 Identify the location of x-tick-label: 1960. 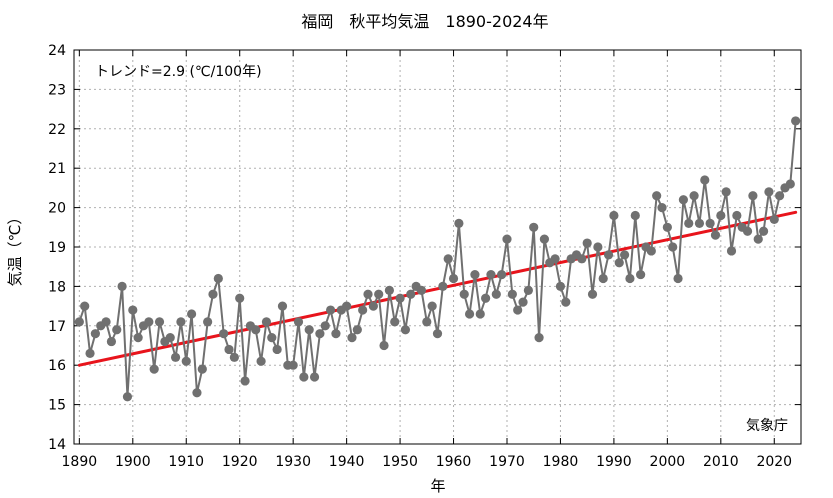
(454, 462).